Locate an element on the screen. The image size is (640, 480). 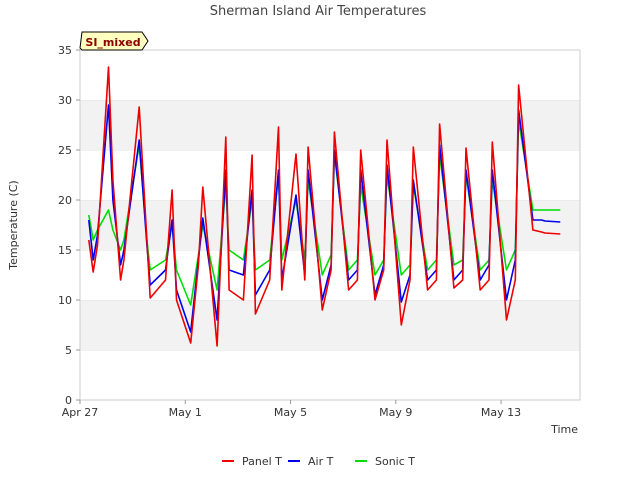
y-tick-label: 0 is located at coordinates (68, 400).